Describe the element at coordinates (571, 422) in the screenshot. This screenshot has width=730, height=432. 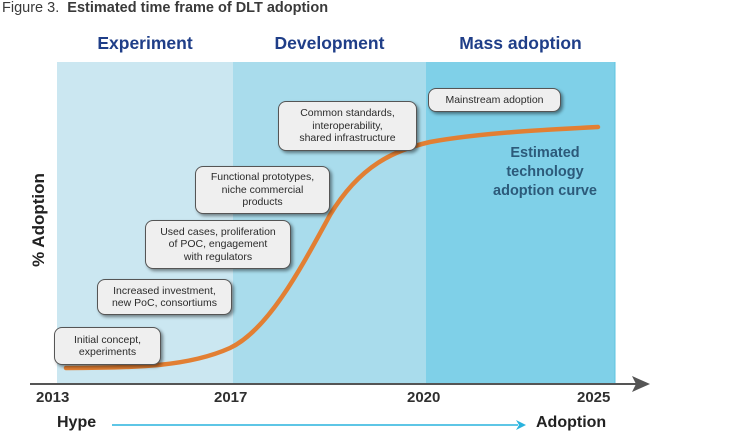
I see `adoption-label: Adoption` at that location.